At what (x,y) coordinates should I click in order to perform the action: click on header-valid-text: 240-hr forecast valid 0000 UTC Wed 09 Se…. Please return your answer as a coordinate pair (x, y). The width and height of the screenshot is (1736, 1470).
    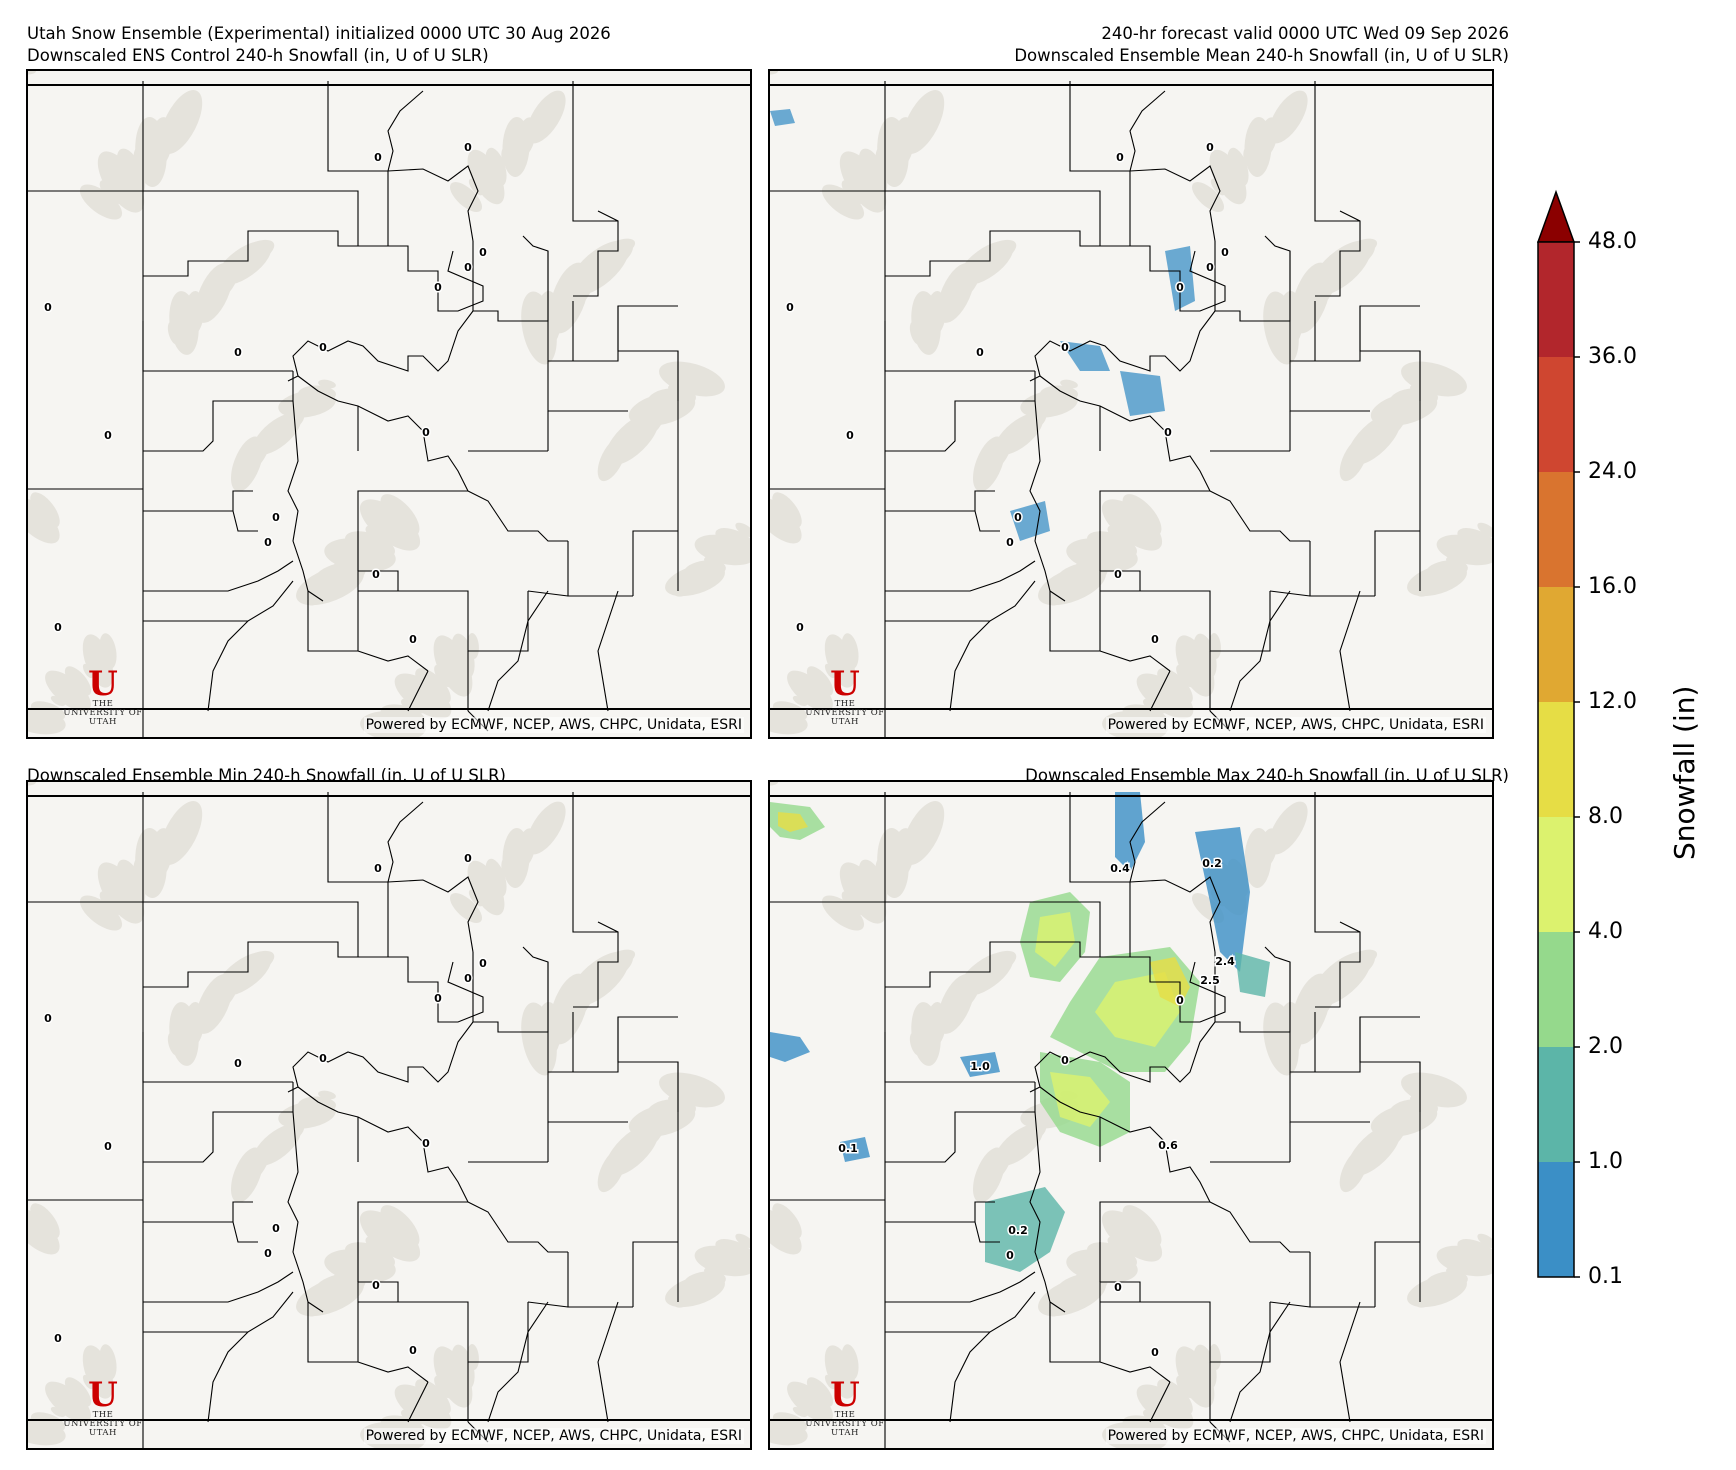
    Looking at the image, I should click on (1305, 33).